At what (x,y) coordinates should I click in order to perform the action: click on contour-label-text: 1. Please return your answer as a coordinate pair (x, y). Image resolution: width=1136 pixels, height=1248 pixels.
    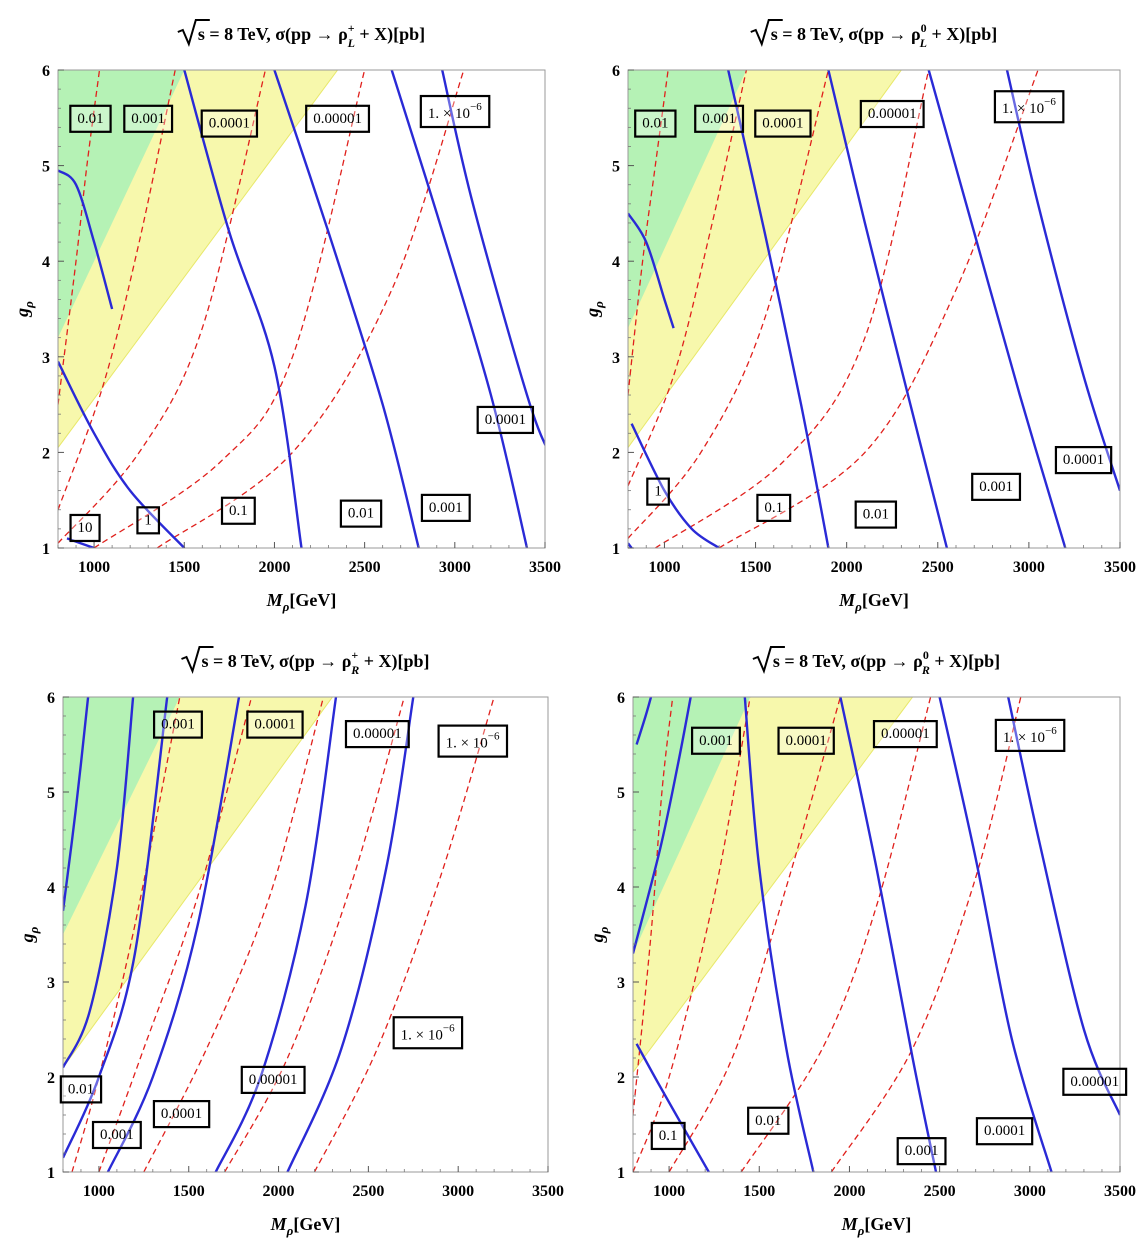
    Looking at the image, I should click on (658, 492).